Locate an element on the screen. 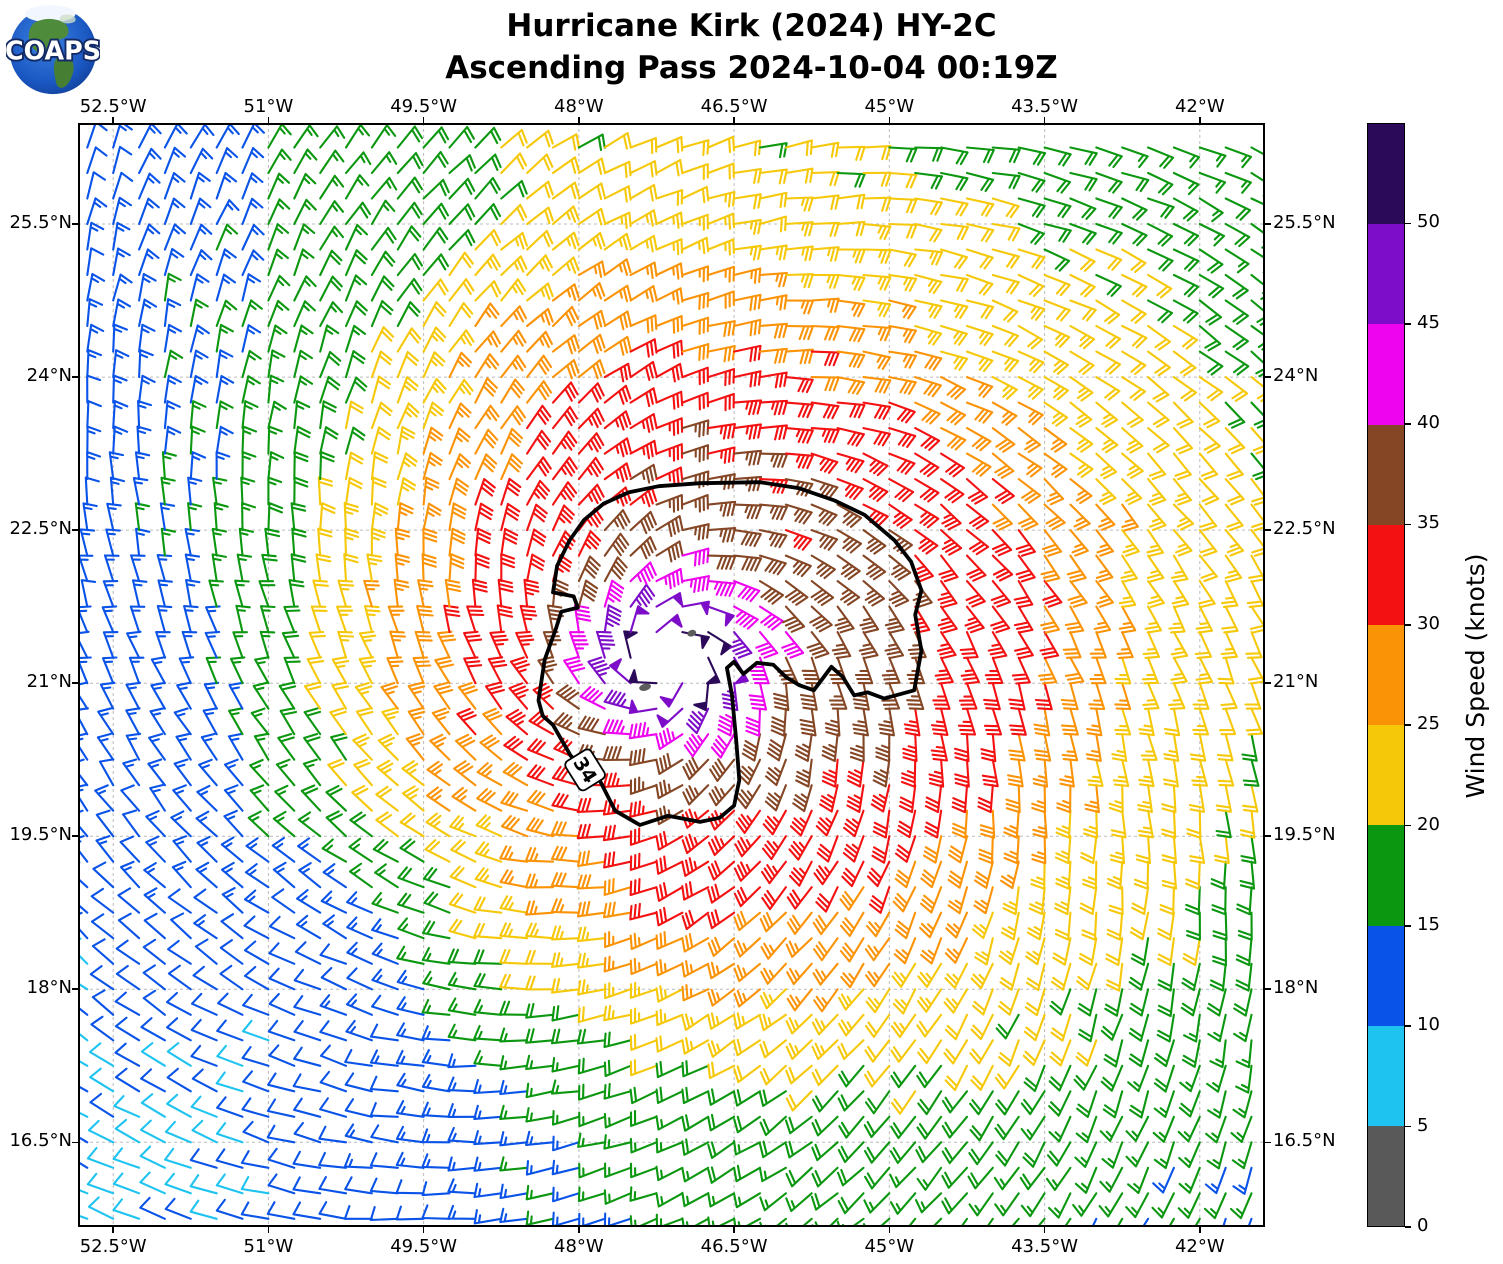 The height and width of the screenshot is (1264, 1503). colorbar-segment is located at coordinates (1386, 574).